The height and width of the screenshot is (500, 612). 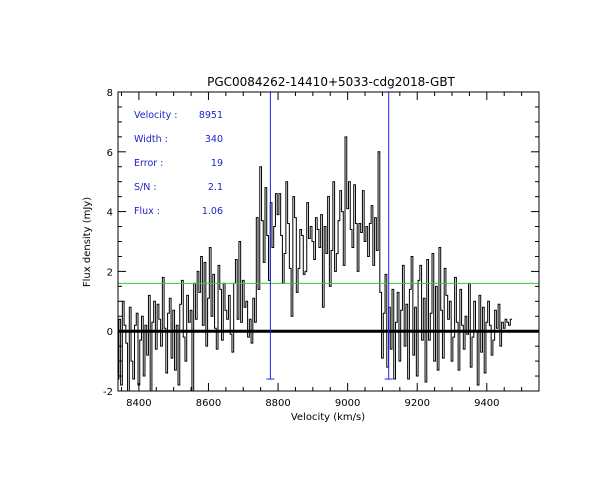 What do you see at coordinates (215, 187) in the screenshot?
I see `annotation-value: 2.1` at bounding box center [215, 187].